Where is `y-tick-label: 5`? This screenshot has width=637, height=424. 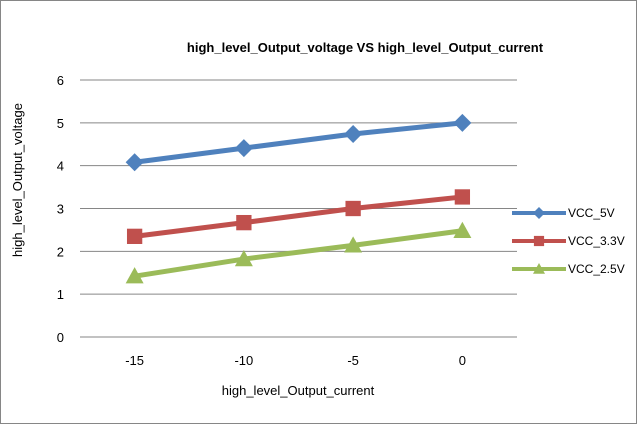 y-tick-label: 5 is located at coordinates (60, 123).